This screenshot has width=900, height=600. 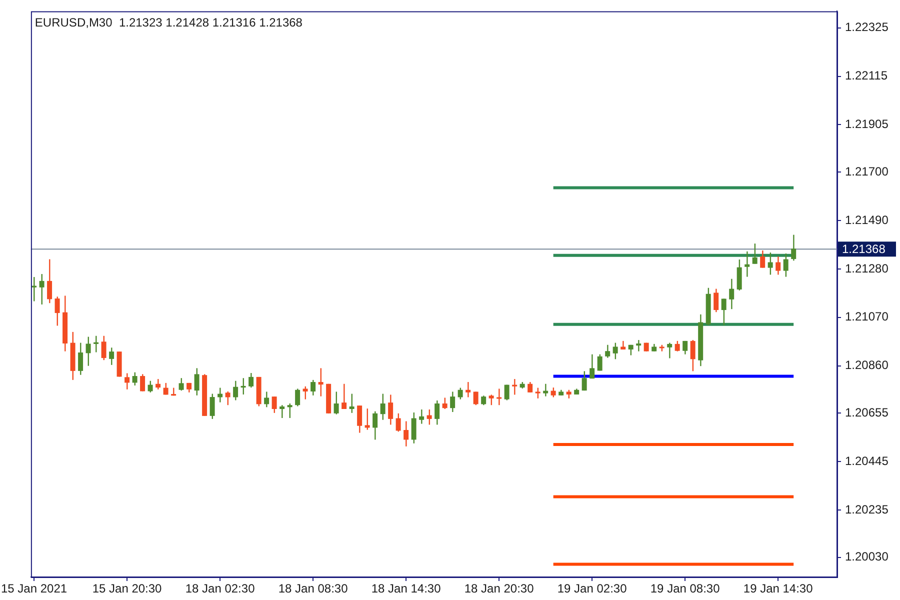 What do you see at coordinates (34, 589) in the screenshot?
I see `x-tick-label: 15 Jan 2021` at bounding box center [34, 589].